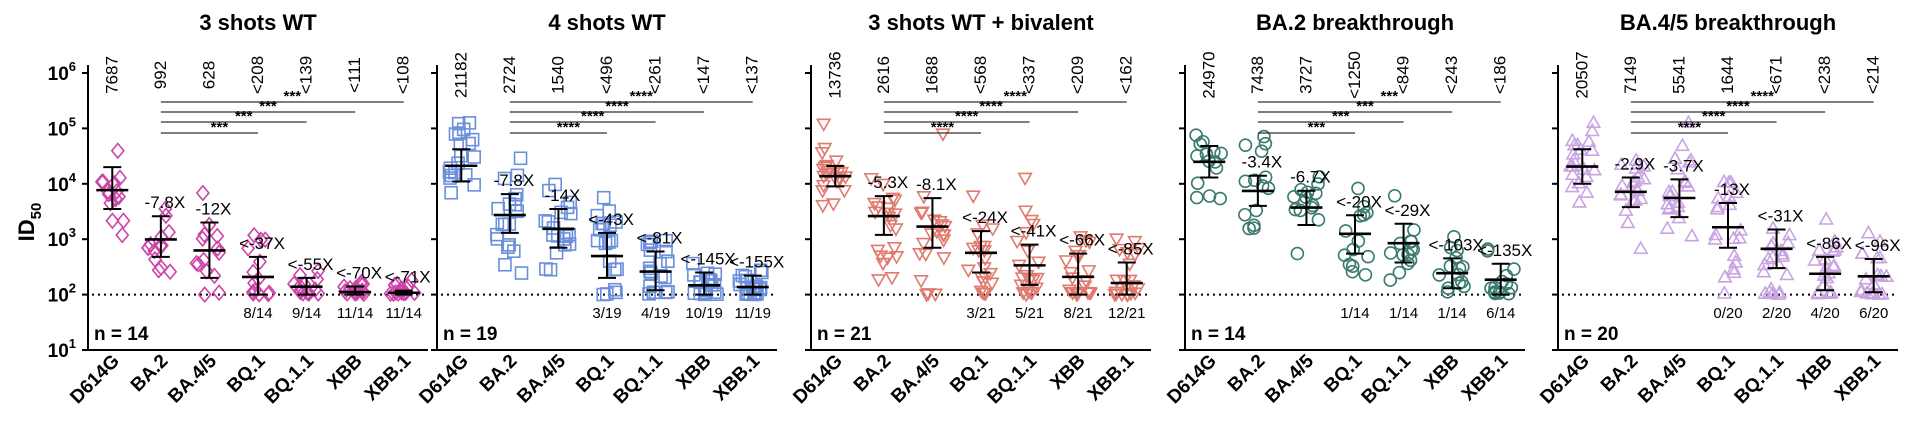 The width and height of the screenshot is (1920, 440). What do you see at coordinates (306, 75) in the screenshot?
I see `gmt-label: <139` at bounding box center [306, 75].